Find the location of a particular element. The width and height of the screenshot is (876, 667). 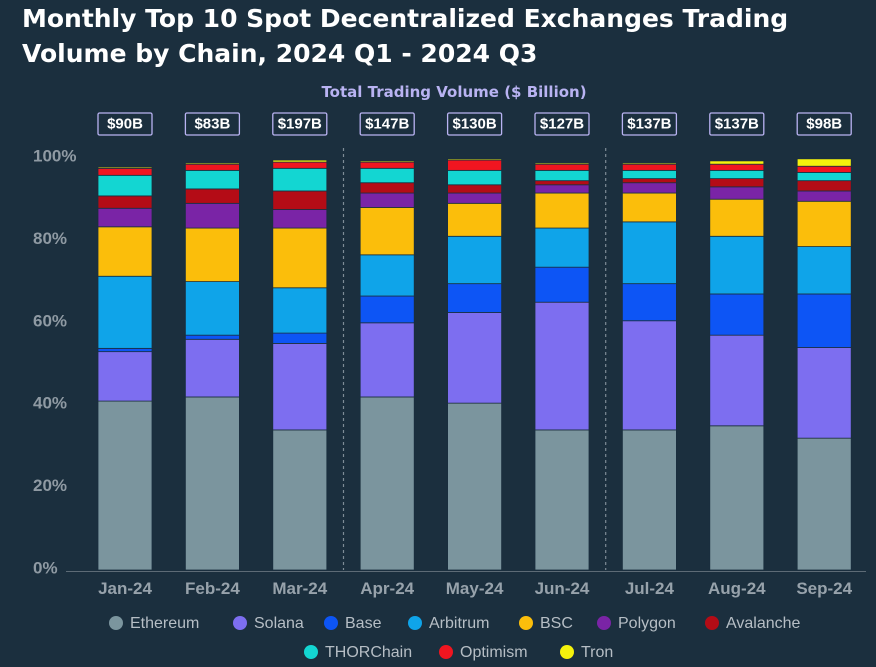

legend-item: Ethereum is located at coordinates (154, 623).